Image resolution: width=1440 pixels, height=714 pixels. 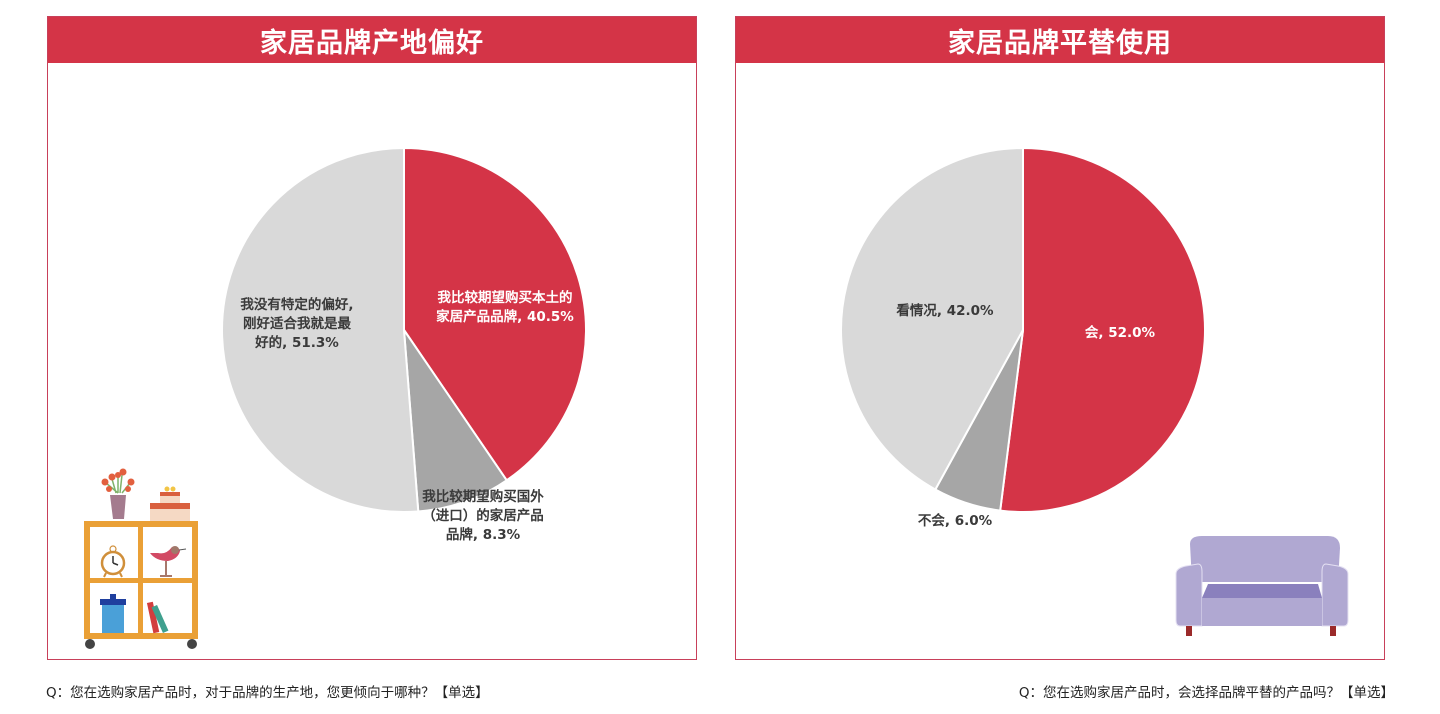 I want to click on label-line: 好的, 51.3%, so click(x=297, y=343).